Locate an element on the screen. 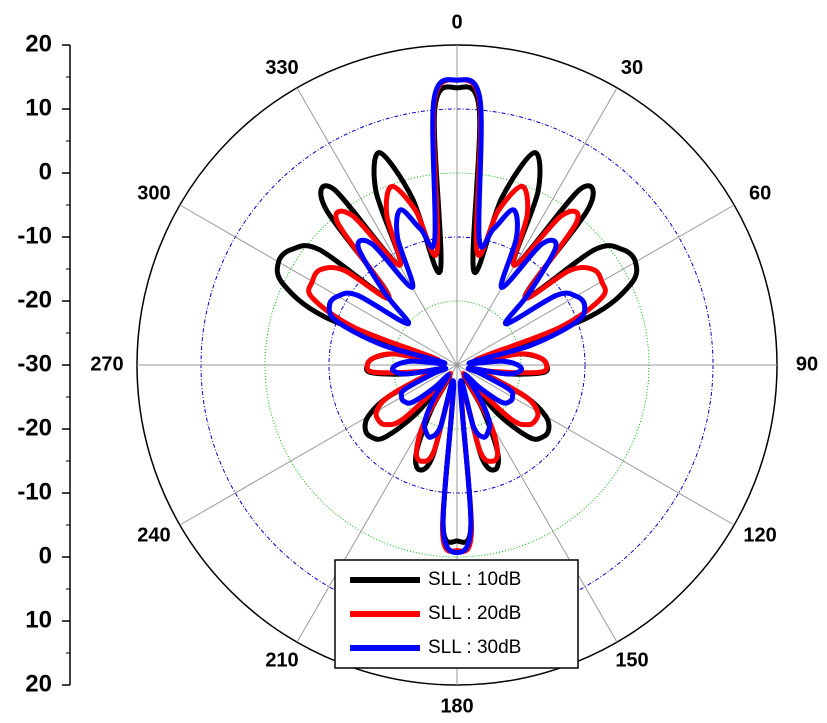  angle-label: 240 is located at coordinates (153, 535).